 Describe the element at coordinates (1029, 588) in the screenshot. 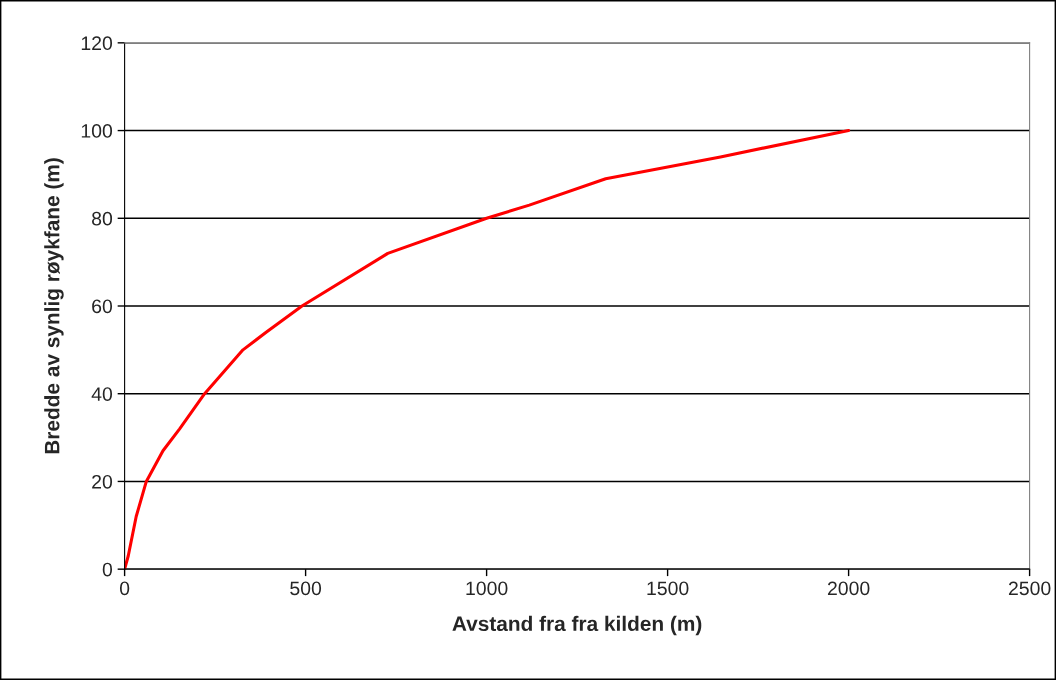

I see `x-tick-label: 2500` at that location.